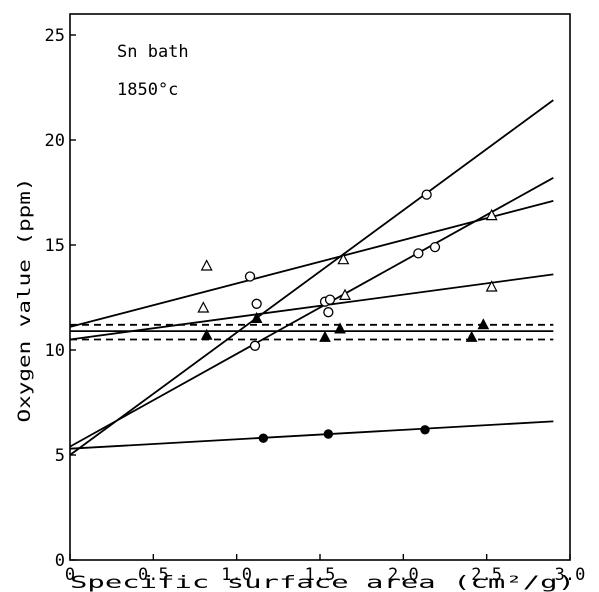  What do you see at coordinates (55, 141) in the screenshot?
I see `y-tick-label: 20` at bounding box center [55, 141].